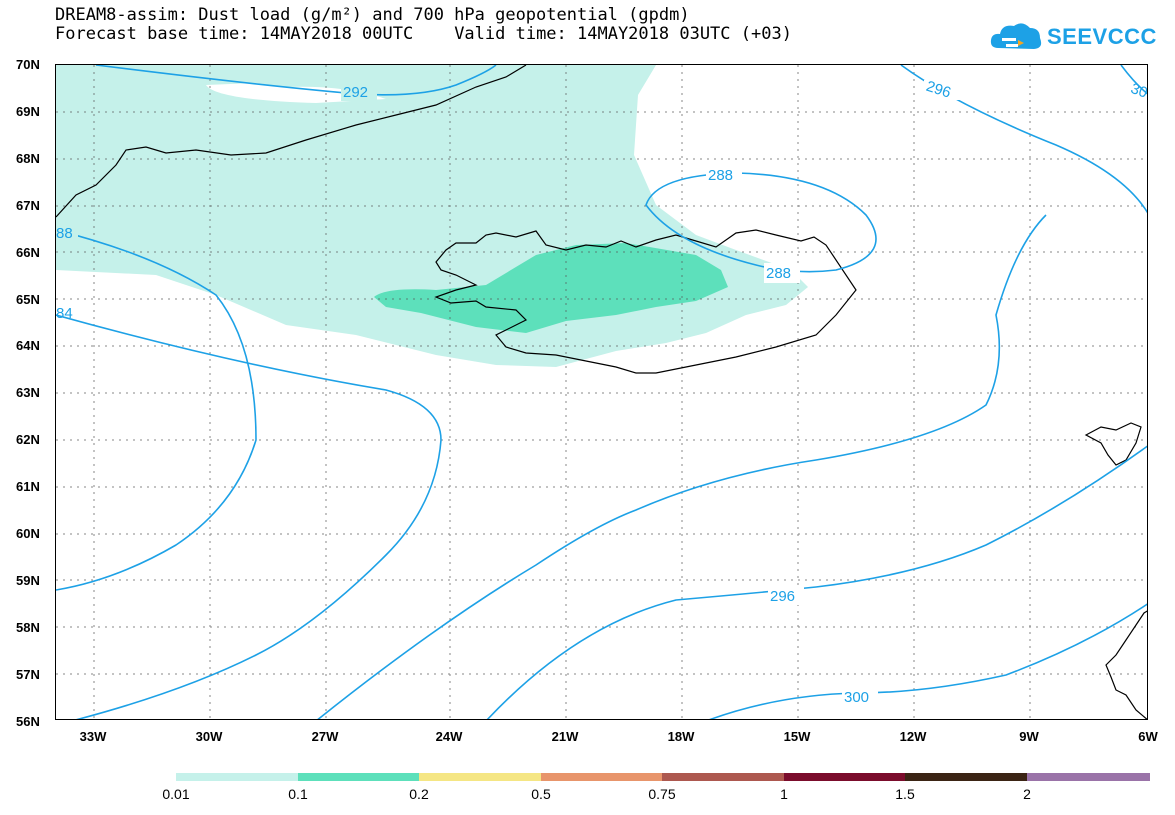  What do you see at coordinates (28, 346) in the screenshot?
I see `latitude-label: 64N` at bounding box center [28, 346].